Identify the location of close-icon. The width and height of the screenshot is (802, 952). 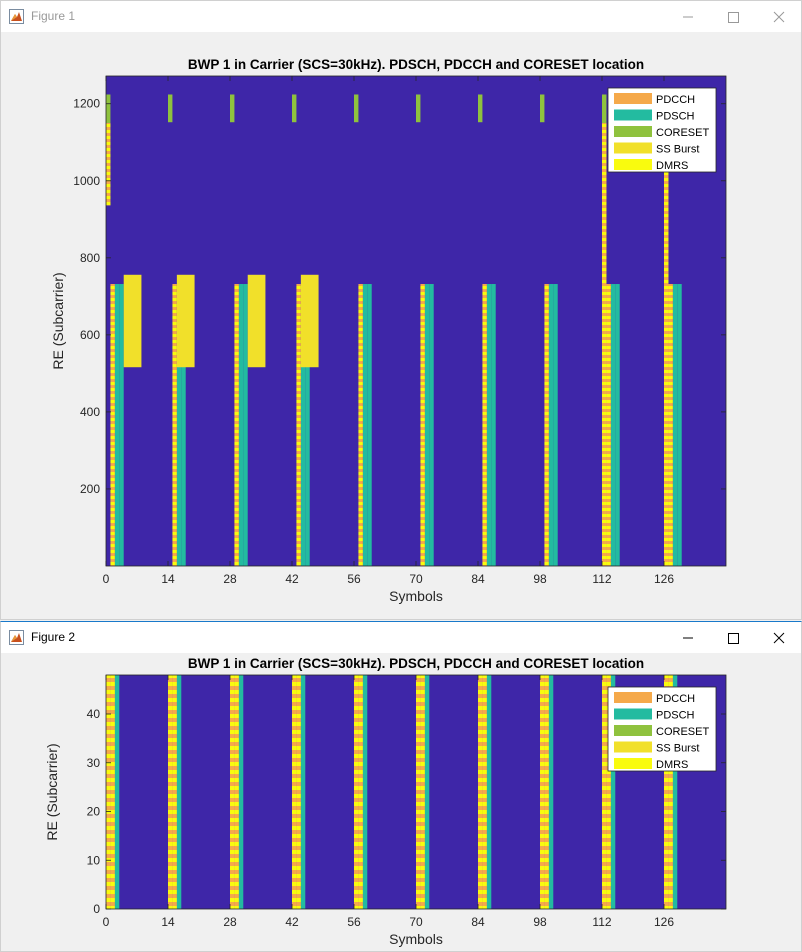
(779, 17).